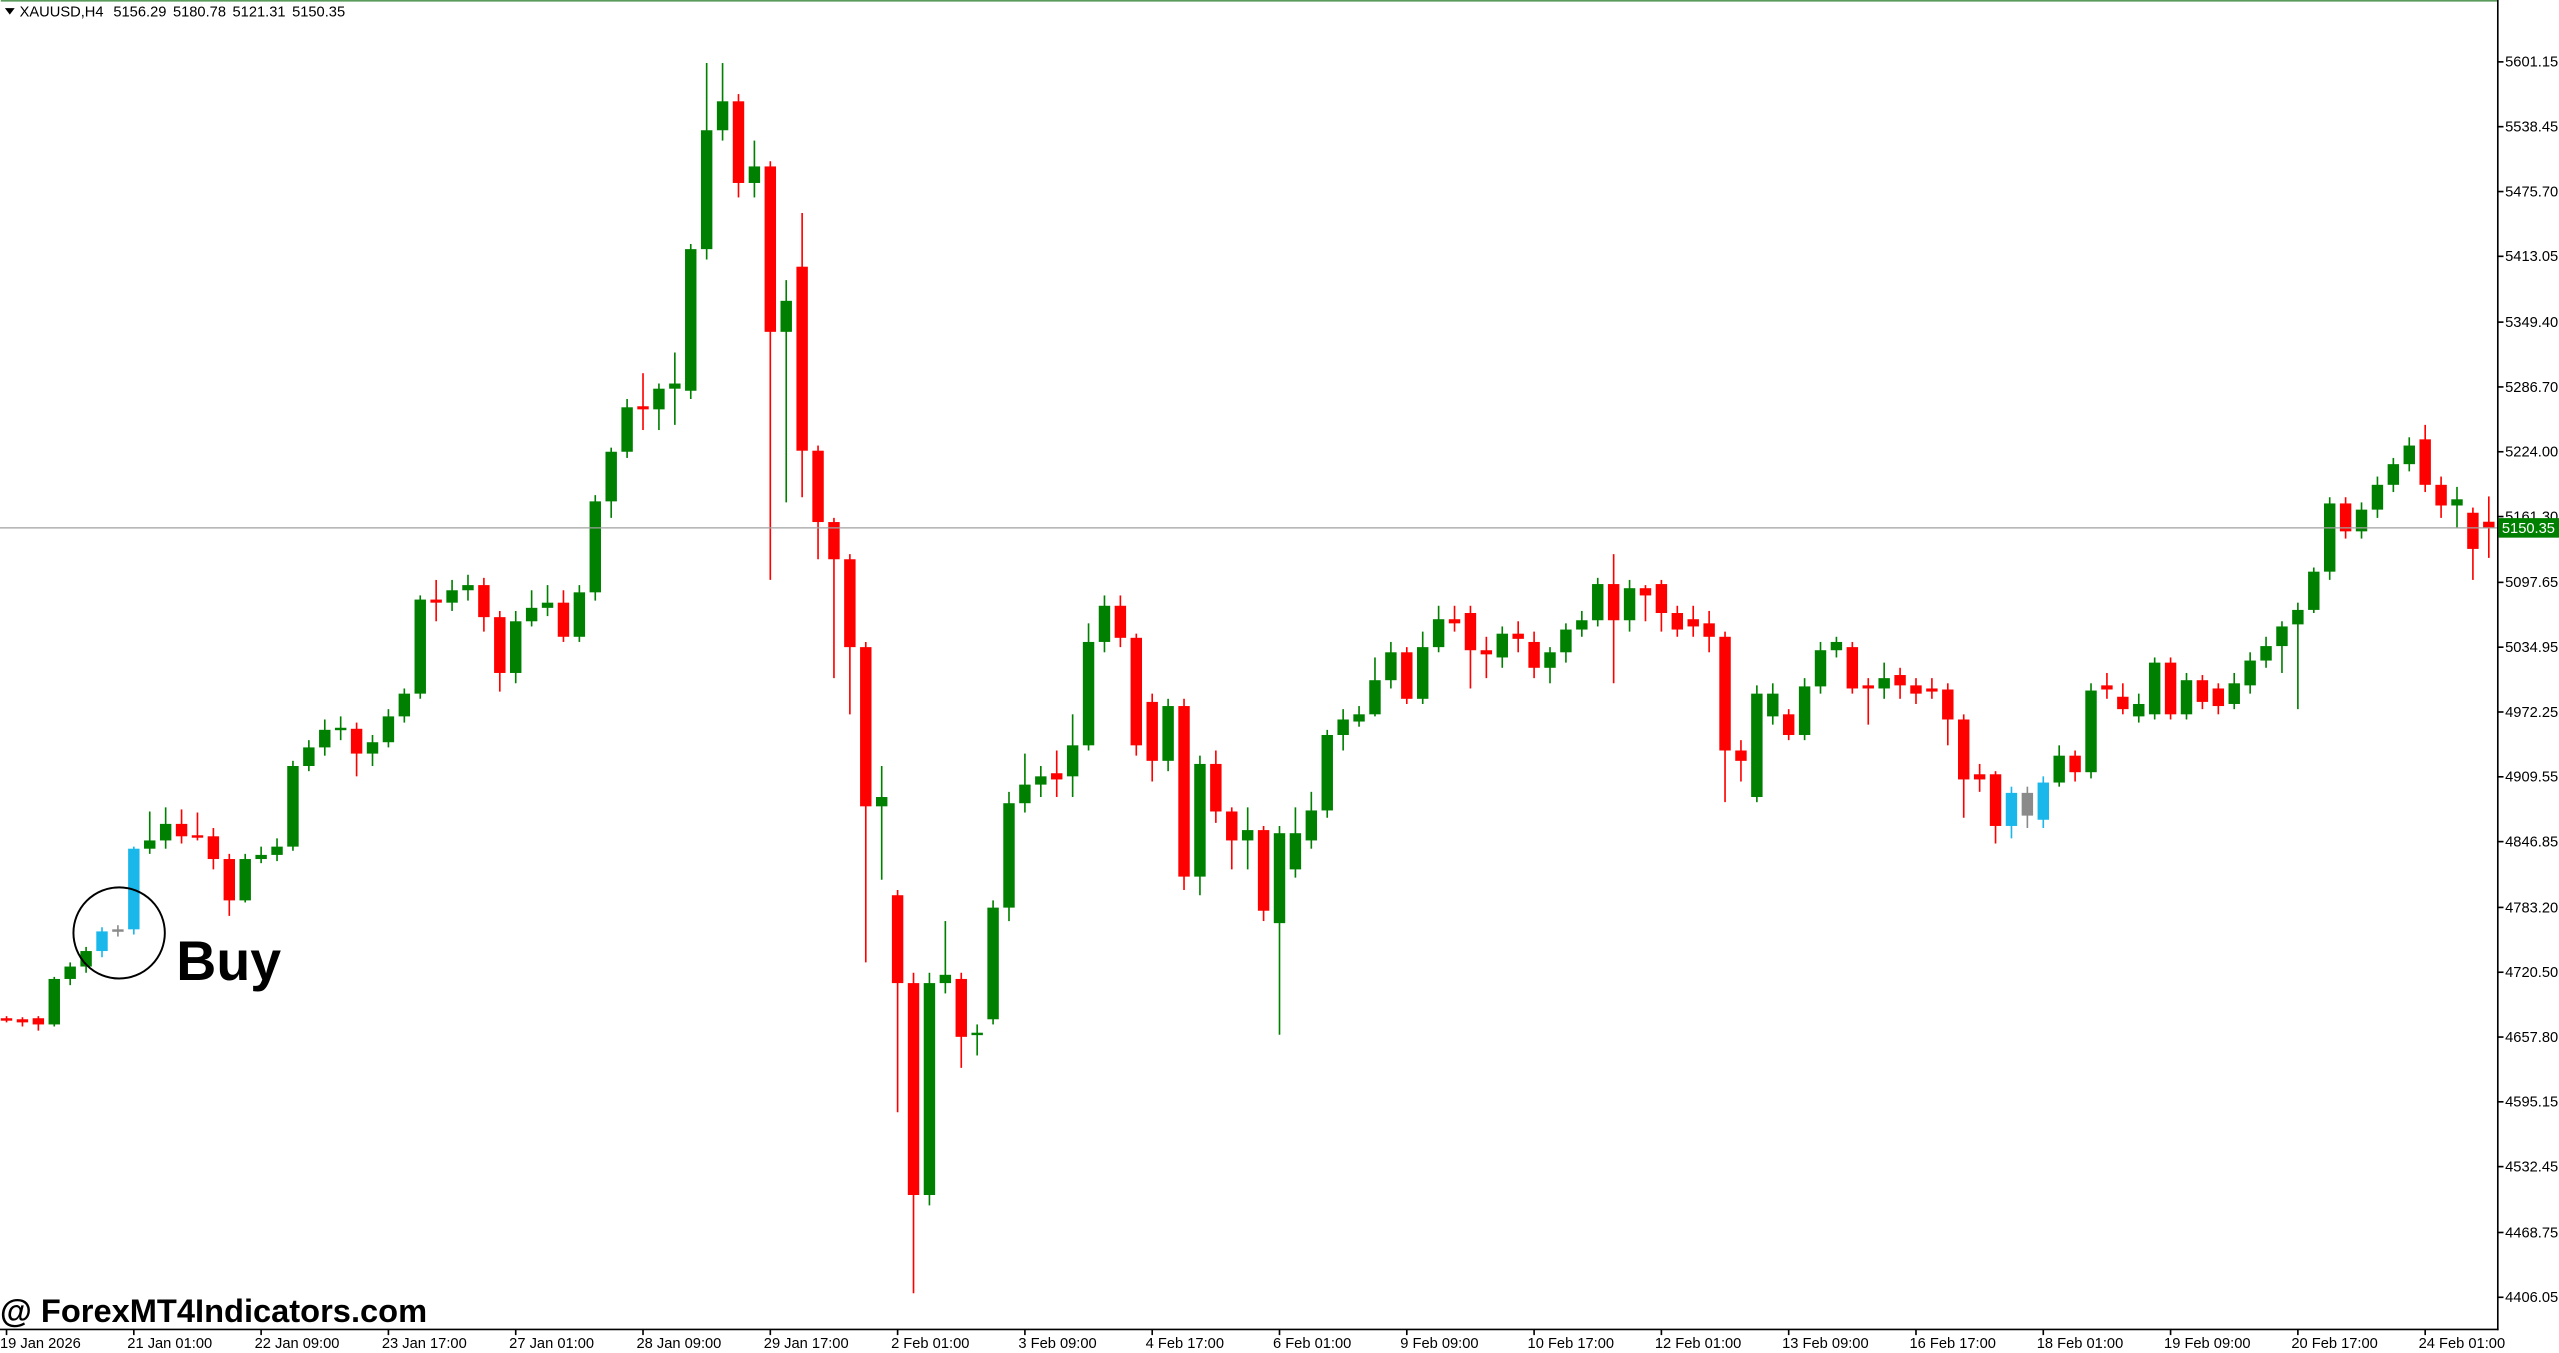  I want to click on symbol-arrow, so click(9, 11).